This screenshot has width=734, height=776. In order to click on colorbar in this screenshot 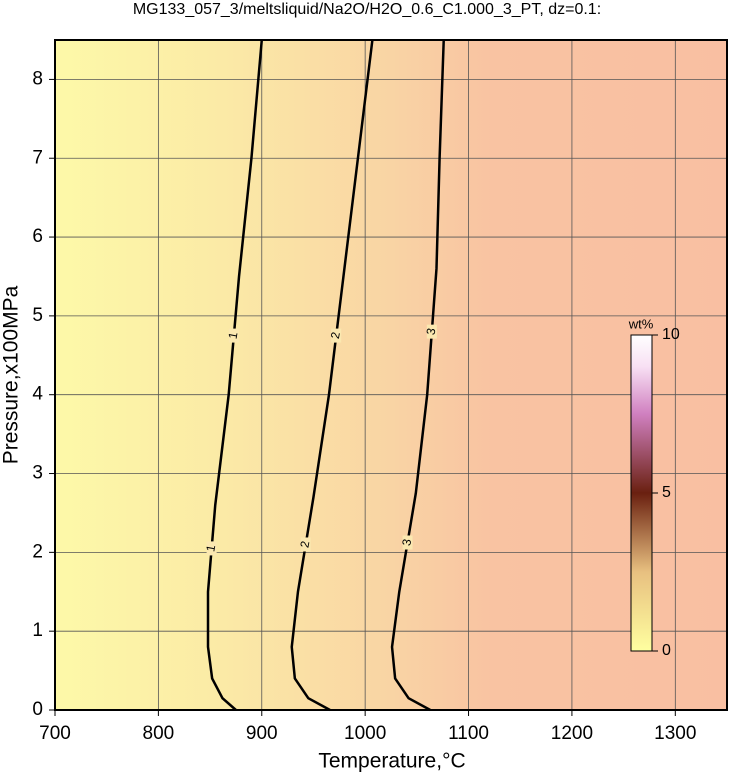, I will do `click(641, 493)`.